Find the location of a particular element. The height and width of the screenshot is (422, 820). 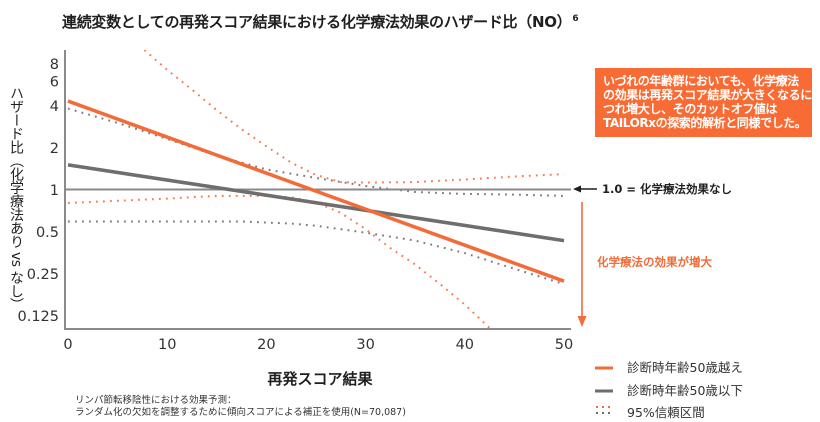

x-tick-label: 40 is located at coordinates (465, 345).